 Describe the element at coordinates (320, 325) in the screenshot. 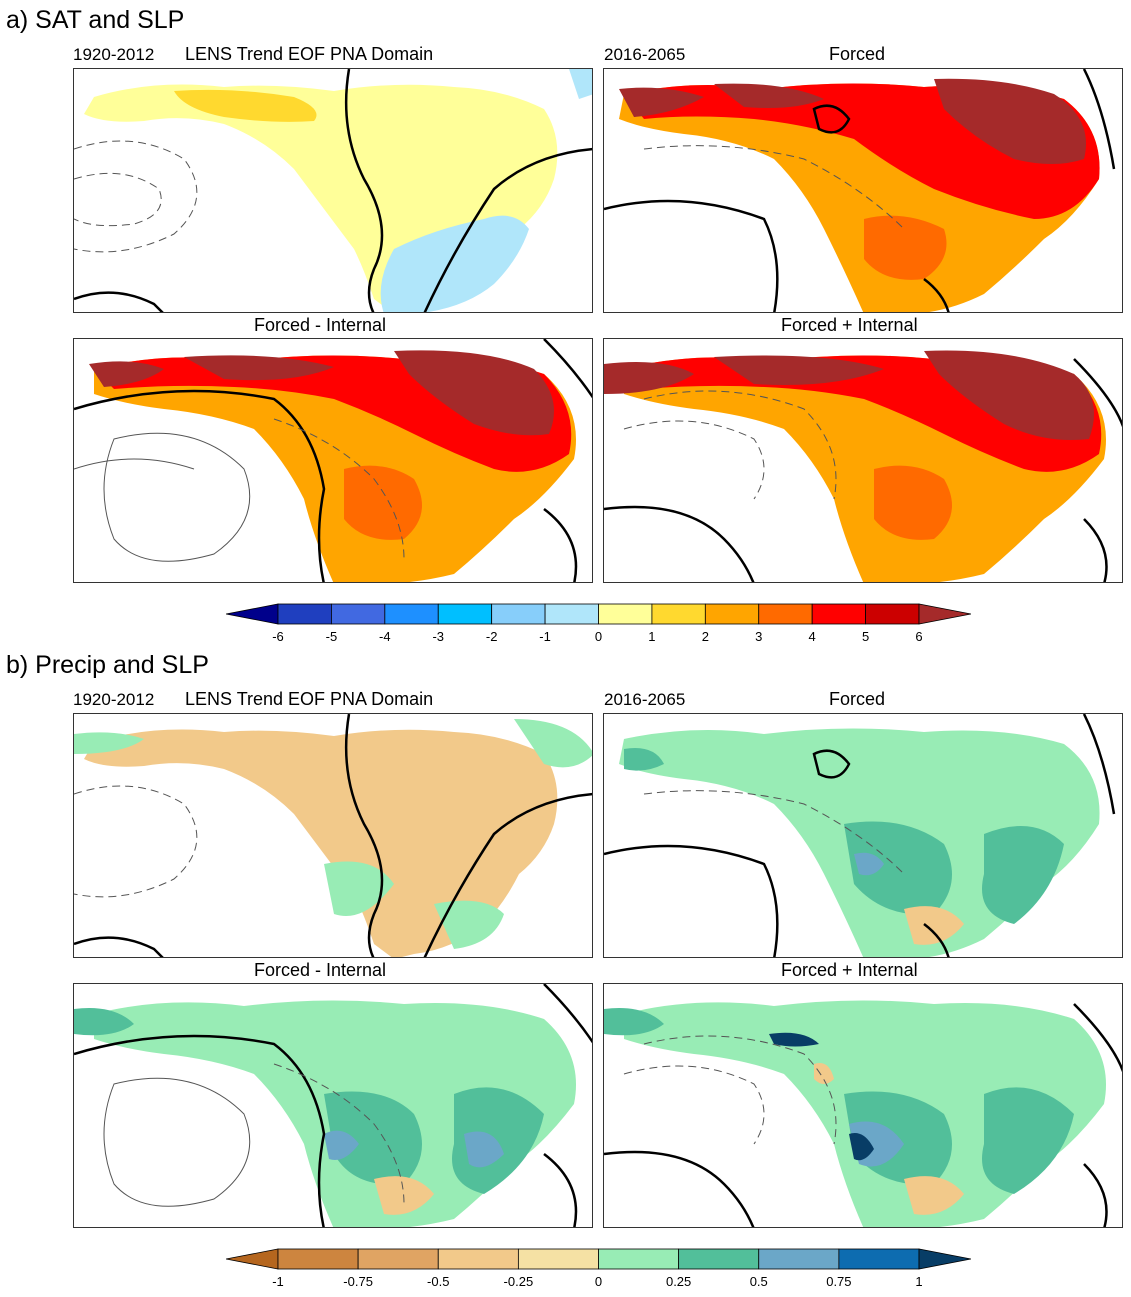

I see `panel-a3-title: Forced - Internal` at that location.